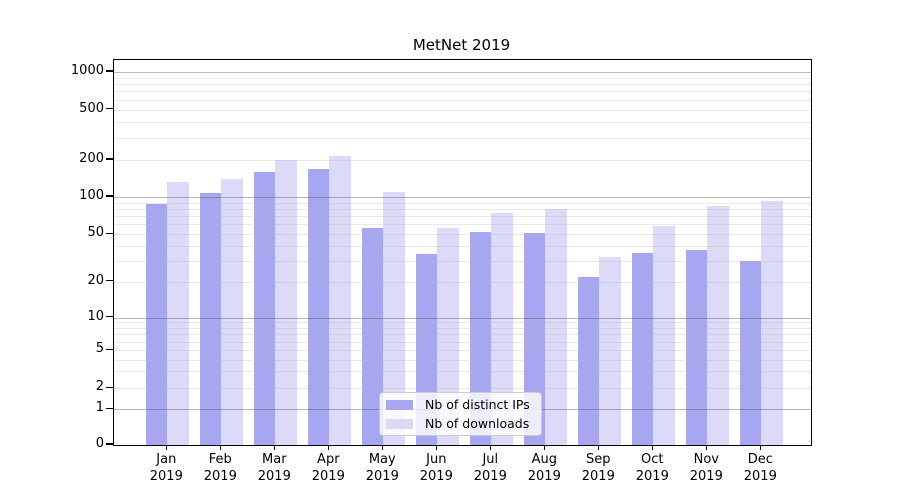 This screenshot has width=900, height=500. What do you see at coordinates (477, 404) in the screenshot?
I see `legend-label-distinct-ips: Nb of distinct IPs` at bounding box center [477, 404].